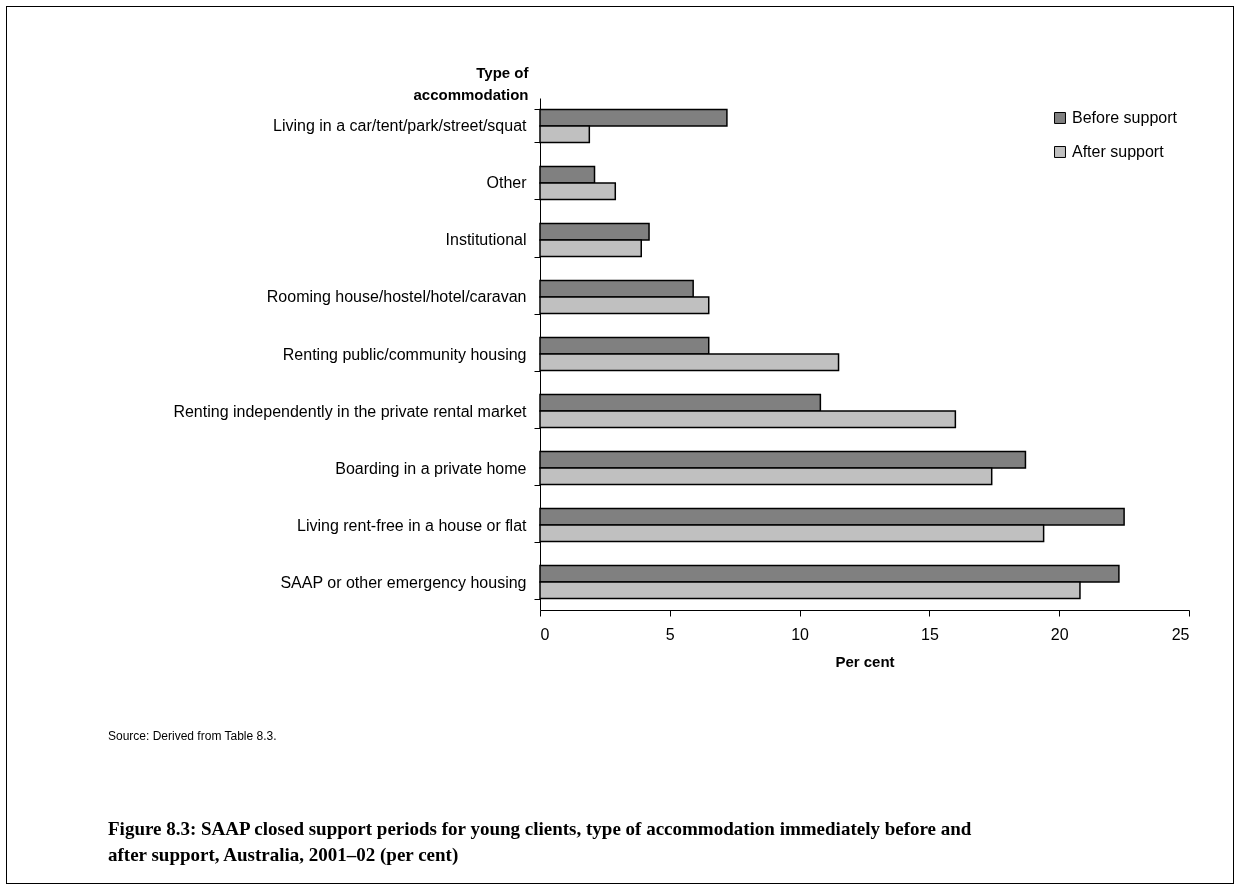  What do you see at coordinates (412, 525) in the screenshot?
I see `y-tick-label: Living rent-free in a house or flat` at bounding box center [412, 525].